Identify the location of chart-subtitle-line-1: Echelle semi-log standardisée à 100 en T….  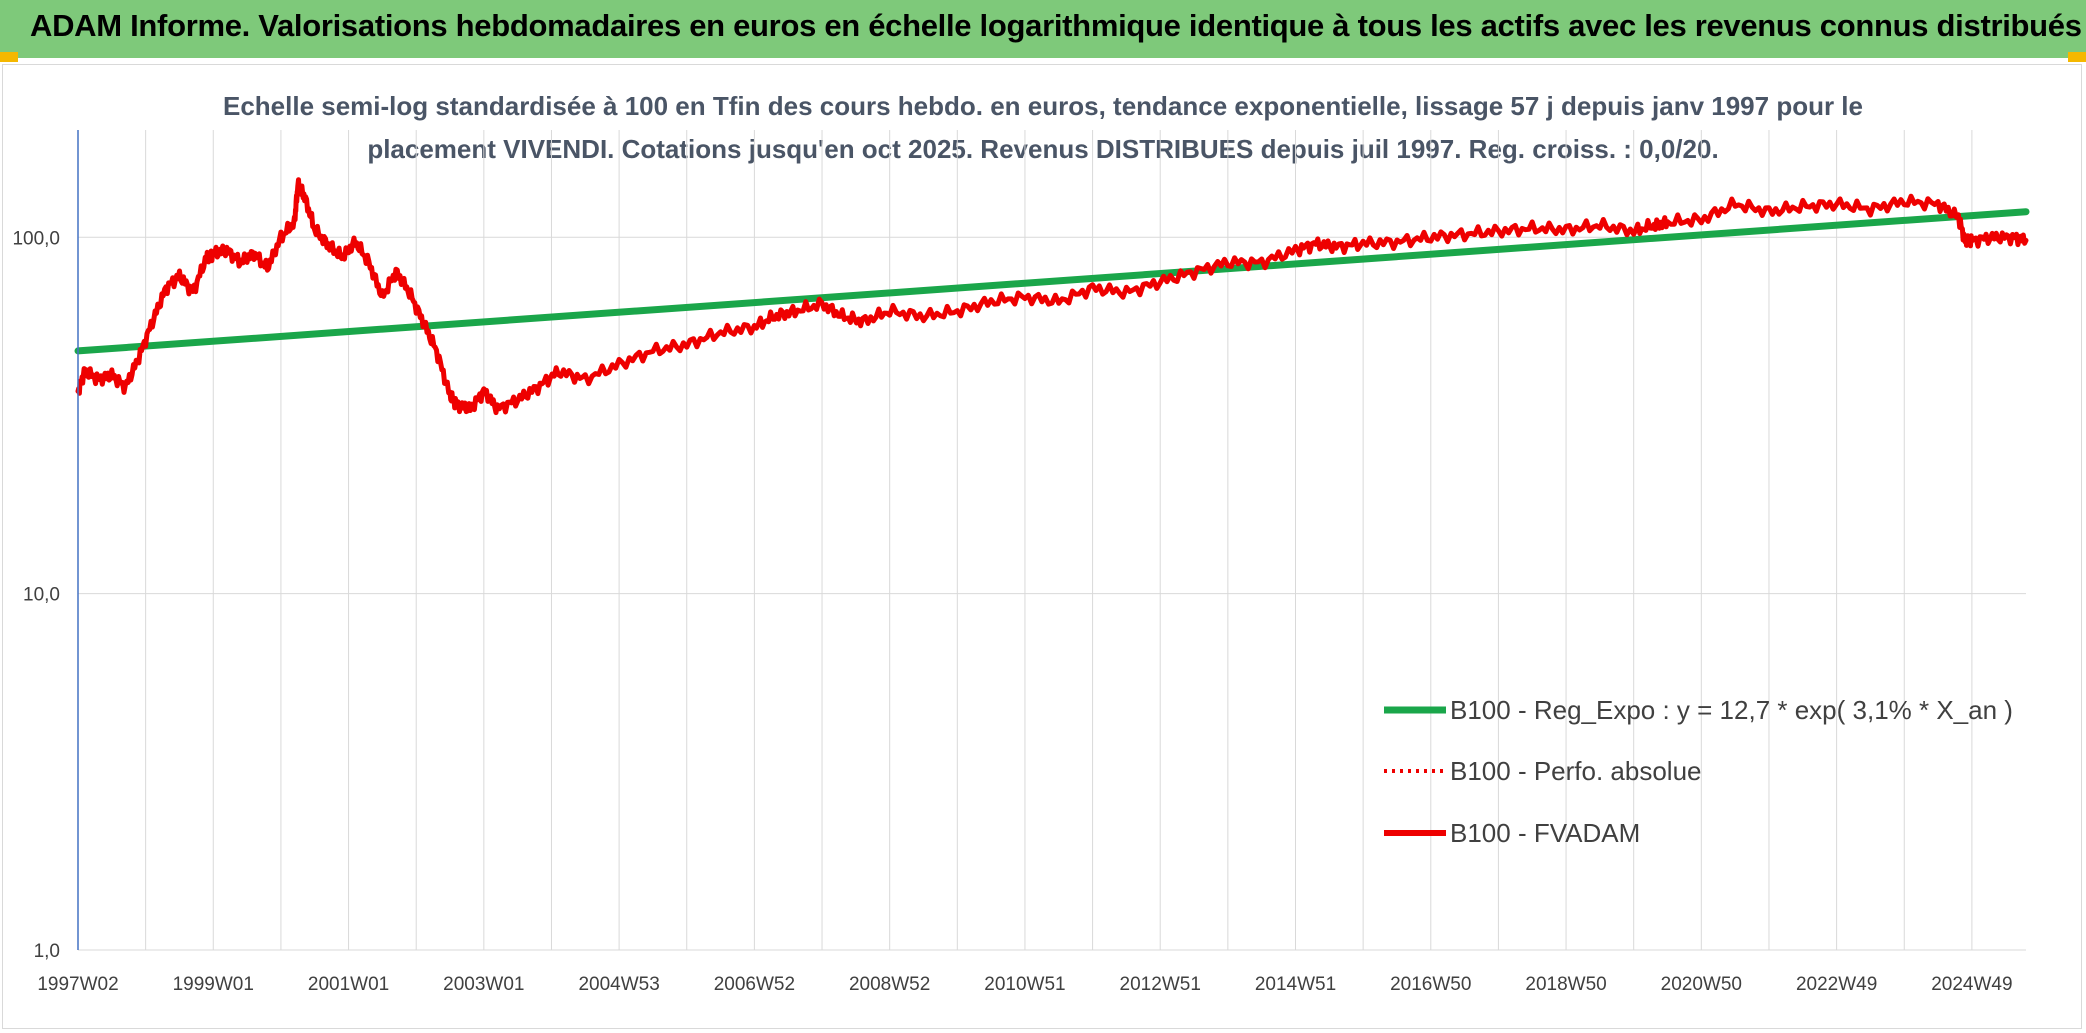
(1043, 106).